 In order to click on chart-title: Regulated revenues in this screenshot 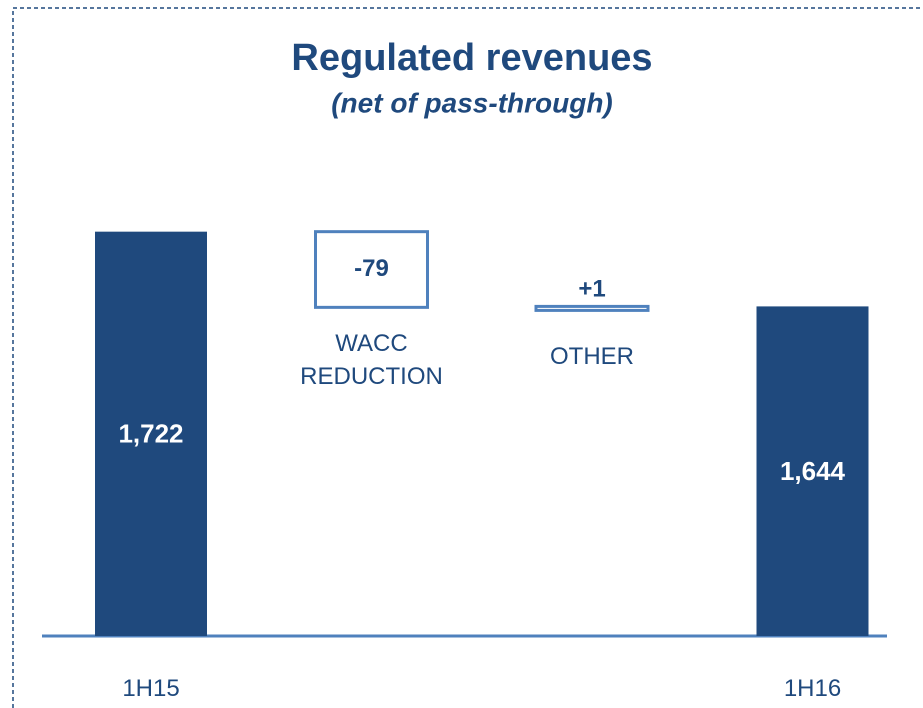, I will do `click(471, 58)`.